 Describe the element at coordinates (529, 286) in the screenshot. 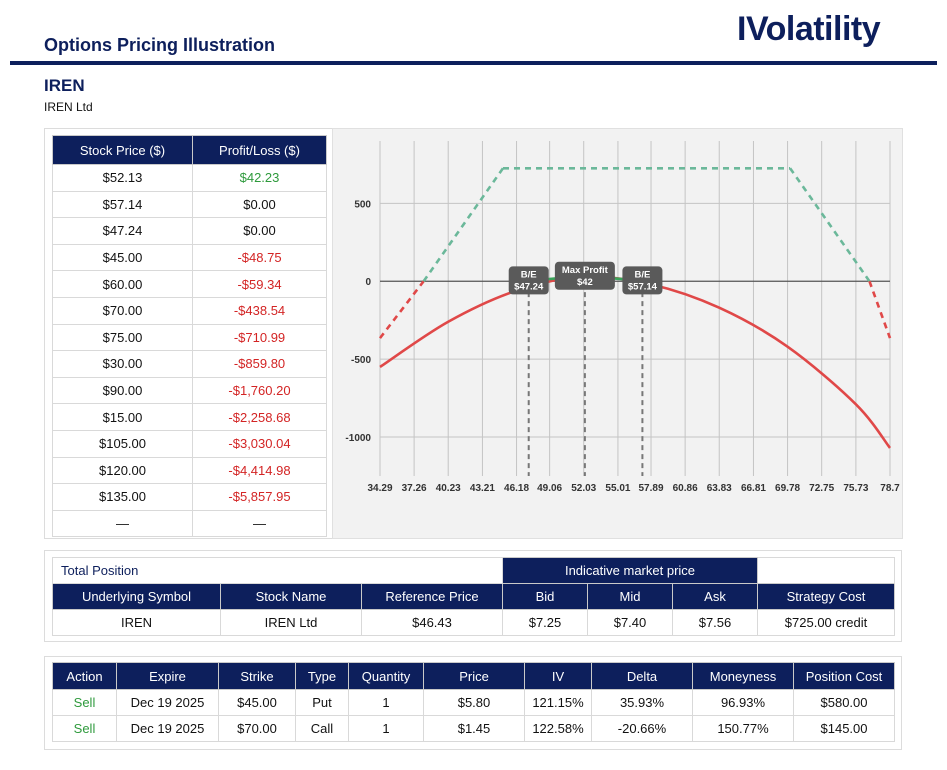

I see `annotation-value: $47.24` at that location.